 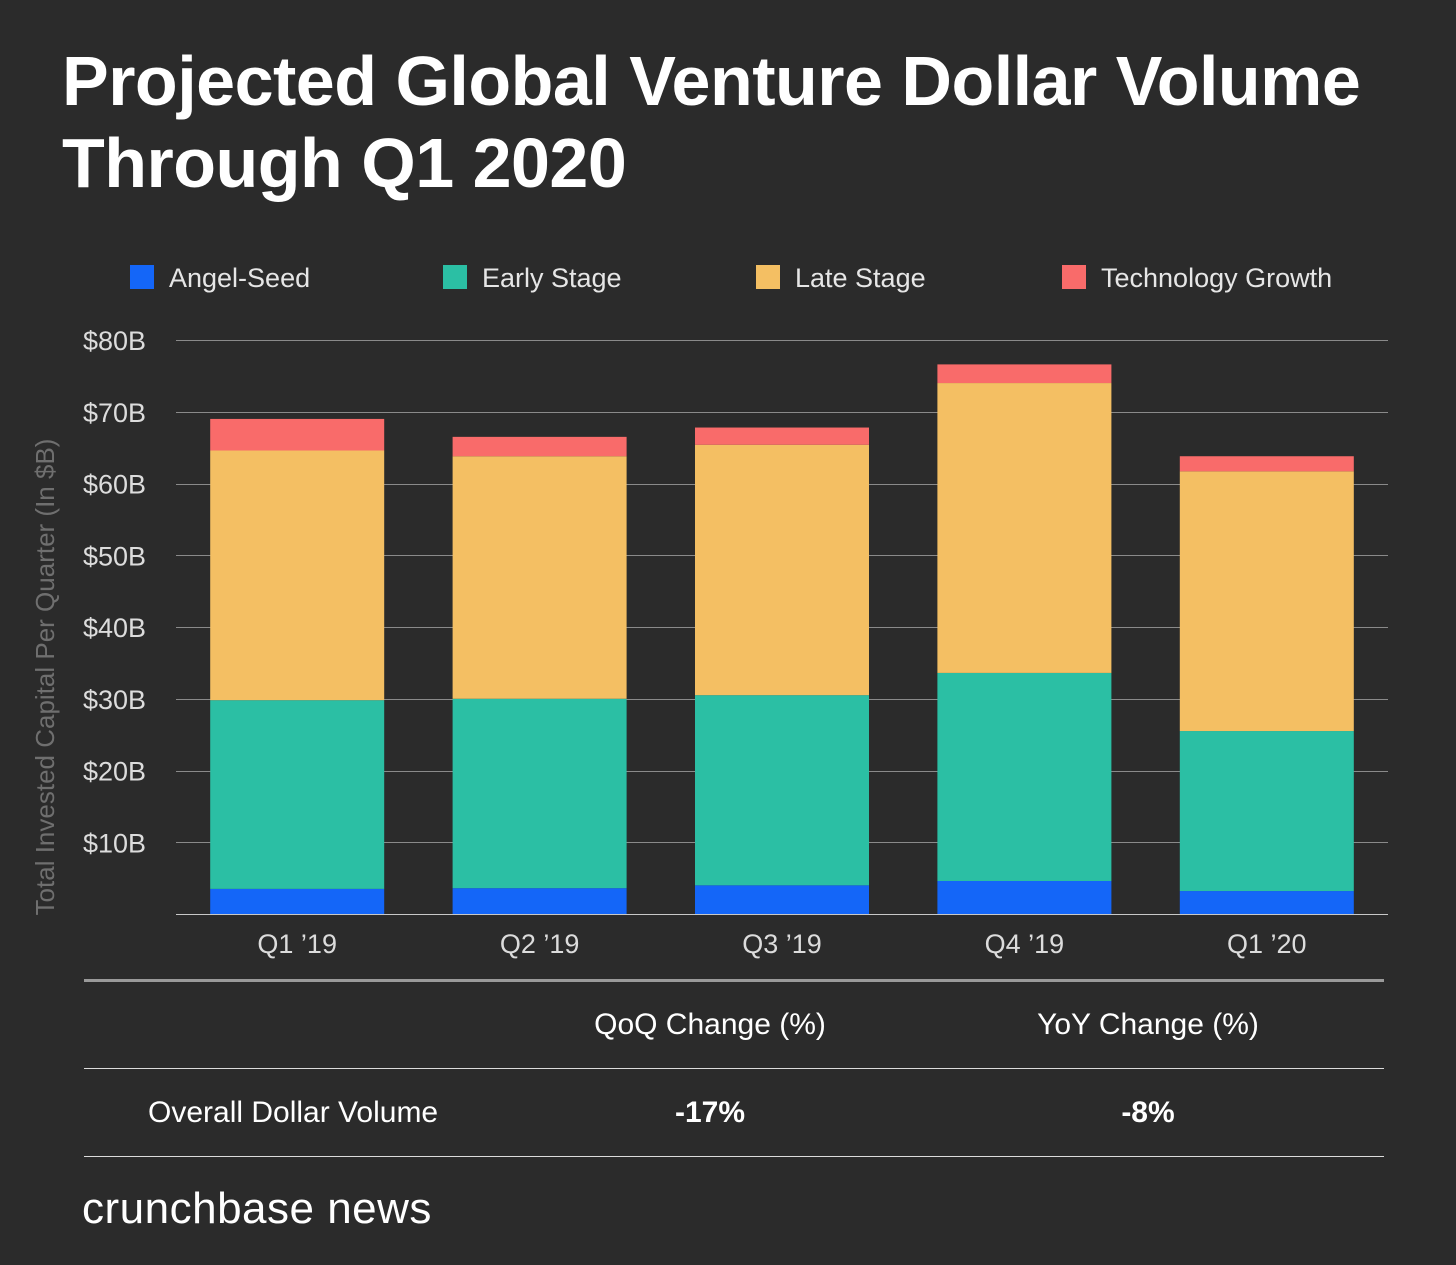 I want to click on x-tick-label: Q1 ’20, so click(x=1267, y=944).